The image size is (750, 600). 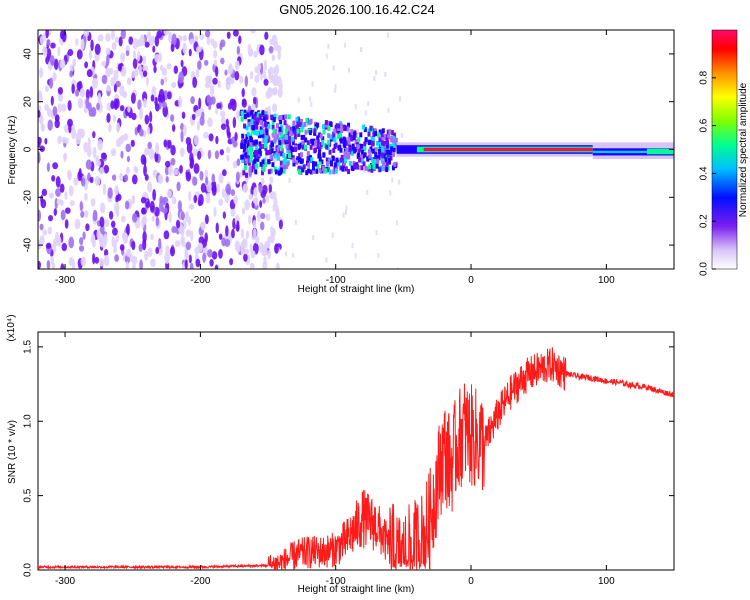 What do you see at coordinates (704, 221) in the screenshot?
I see `colorbar-tick-label: 0.2` at bounding box center [704, 221].